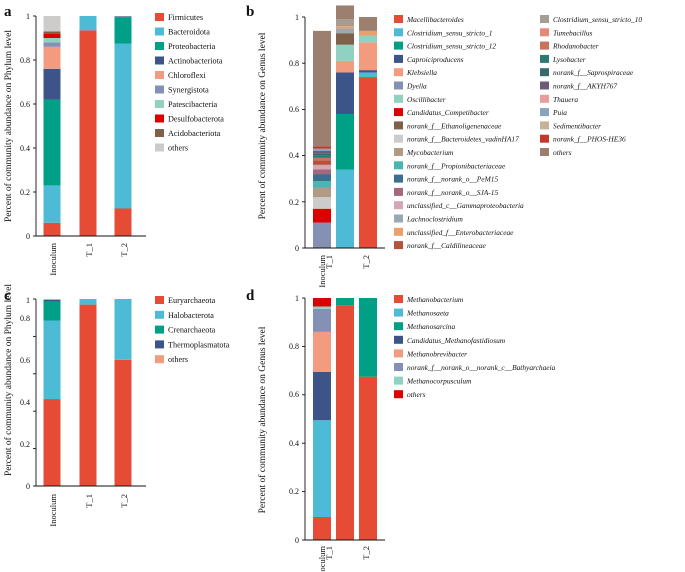  Describe the element at coordinates (449, 32) in the screenshot. I see `panel-b-legend-label: Clostridium_sensu_stricto_1` at that location.